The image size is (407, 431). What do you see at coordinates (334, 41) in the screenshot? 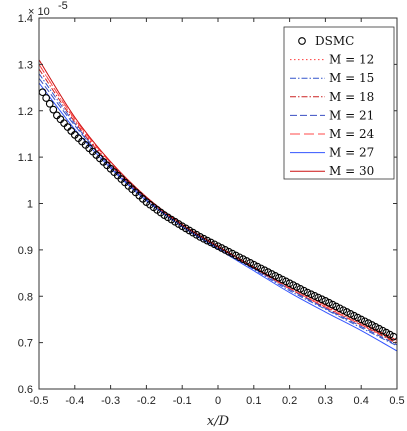
I see `legend-label: DSMC` at bounding box center [334, 41].